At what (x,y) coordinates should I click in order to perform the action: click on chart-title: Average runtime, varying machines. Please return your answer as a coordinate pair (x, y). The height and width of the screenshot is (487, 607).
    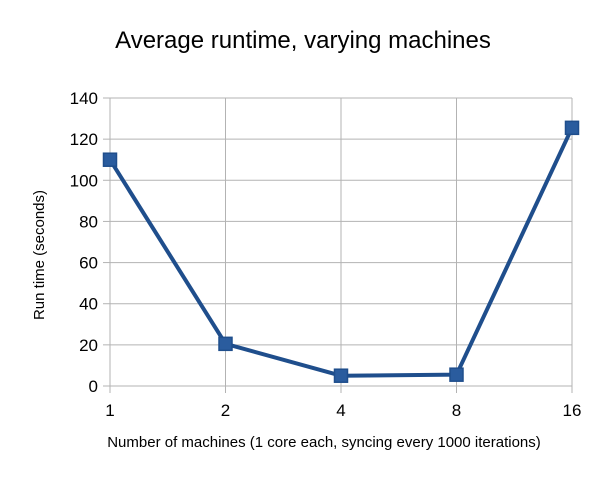
    Looking at the image, I should click on (303, 40).